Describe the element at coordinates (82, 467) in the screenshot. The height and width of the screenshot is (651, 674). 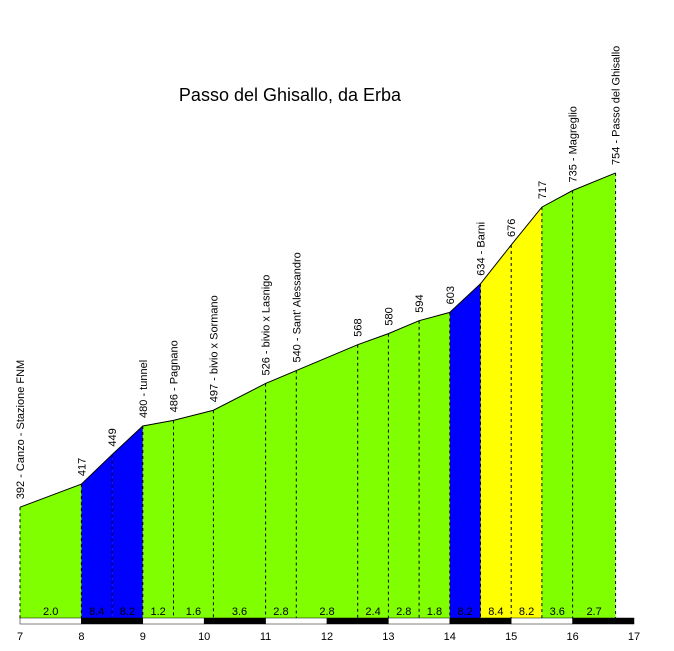
I see `point-label: 417` at that location.